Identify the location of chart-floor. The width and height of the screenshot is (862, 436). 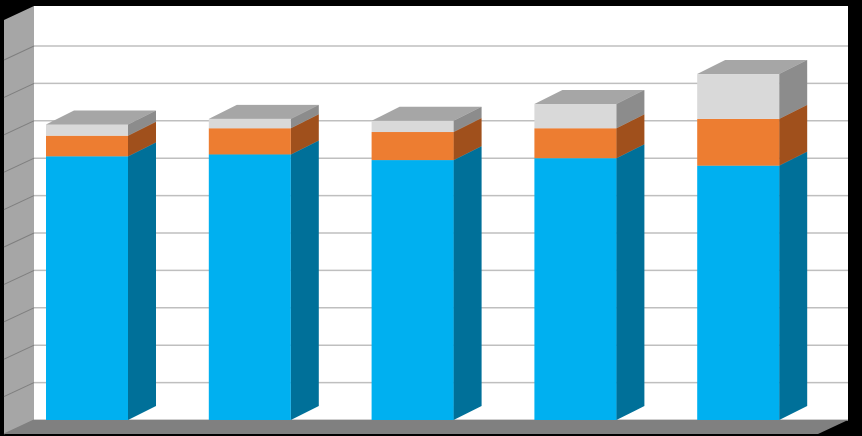
(426, 427).